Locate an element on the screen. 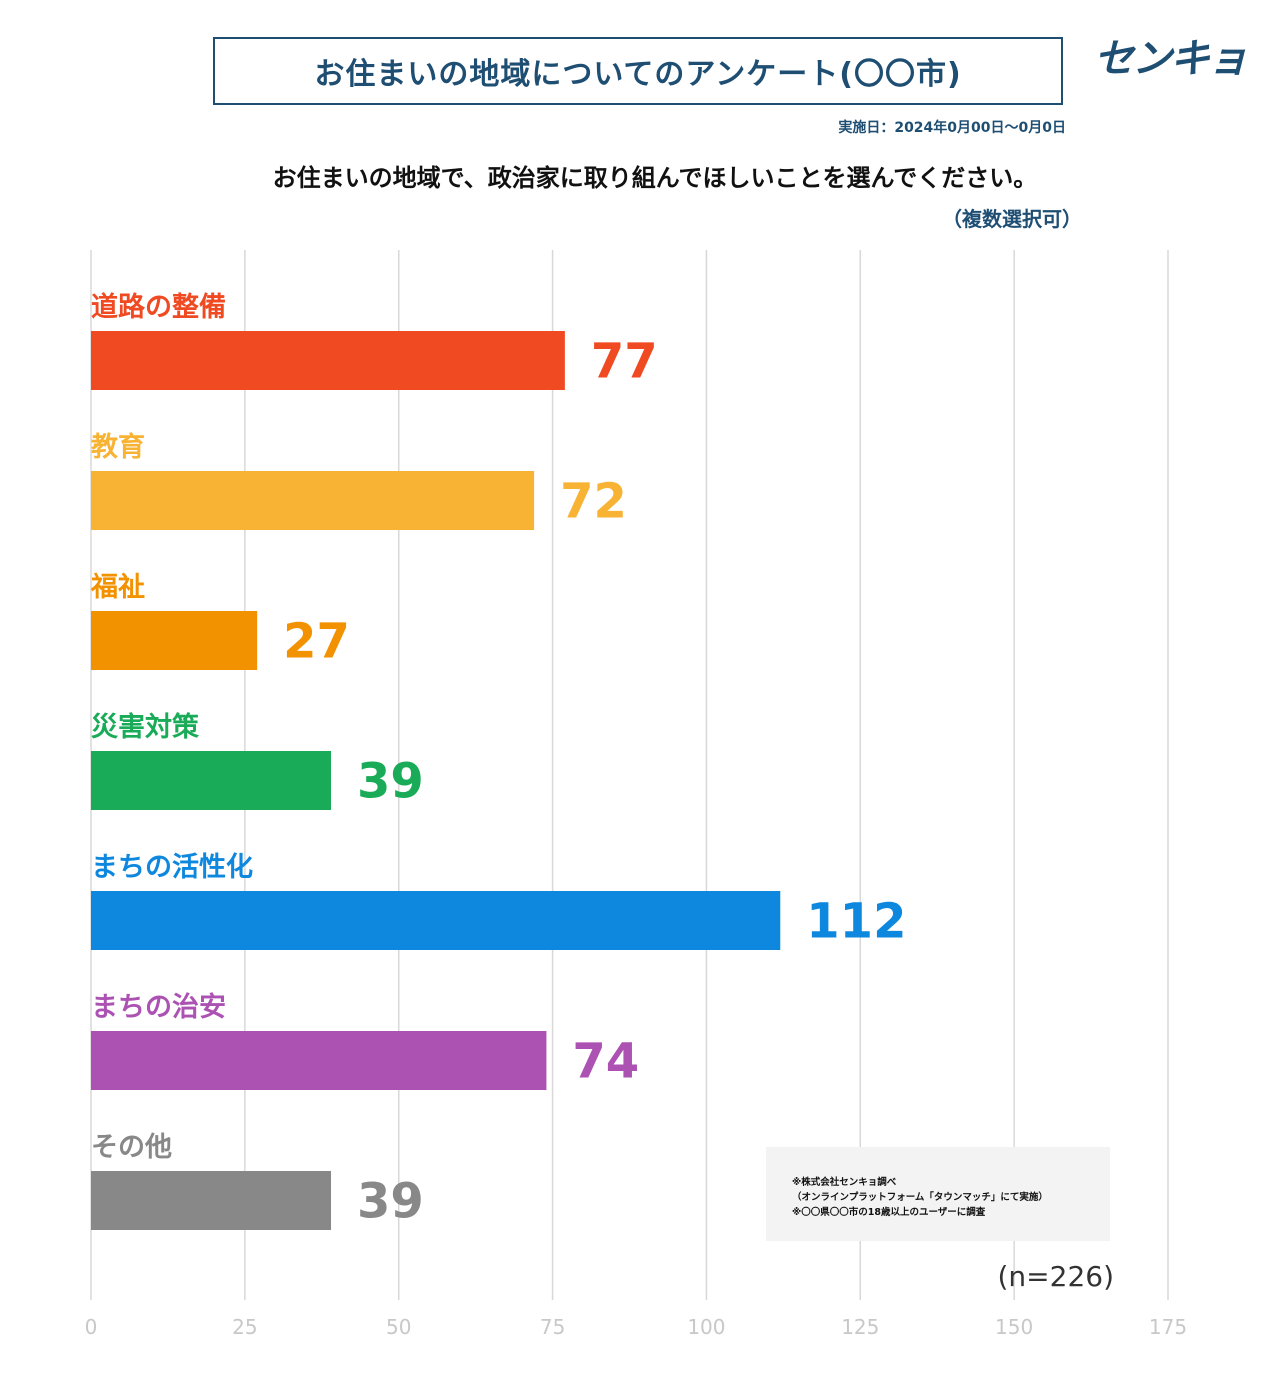  data-label: 112 is located at coordinates (856, 922).